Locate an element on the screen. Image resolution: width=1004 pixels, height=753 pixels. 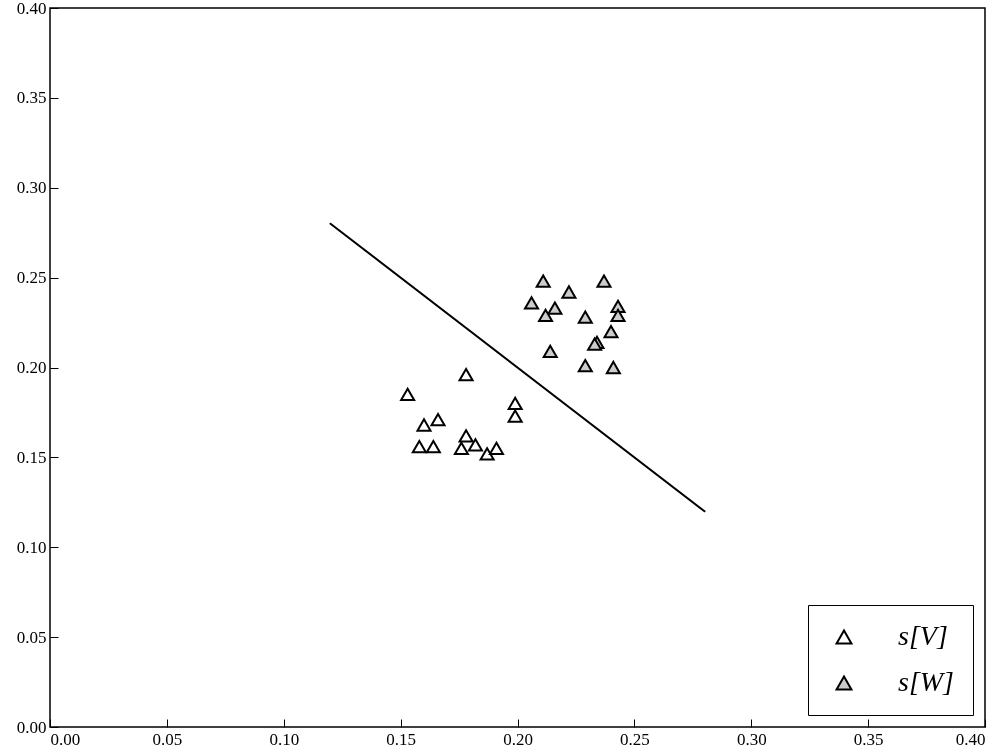
y-tick-label: 0.15 is located at coordinates (31, 457).